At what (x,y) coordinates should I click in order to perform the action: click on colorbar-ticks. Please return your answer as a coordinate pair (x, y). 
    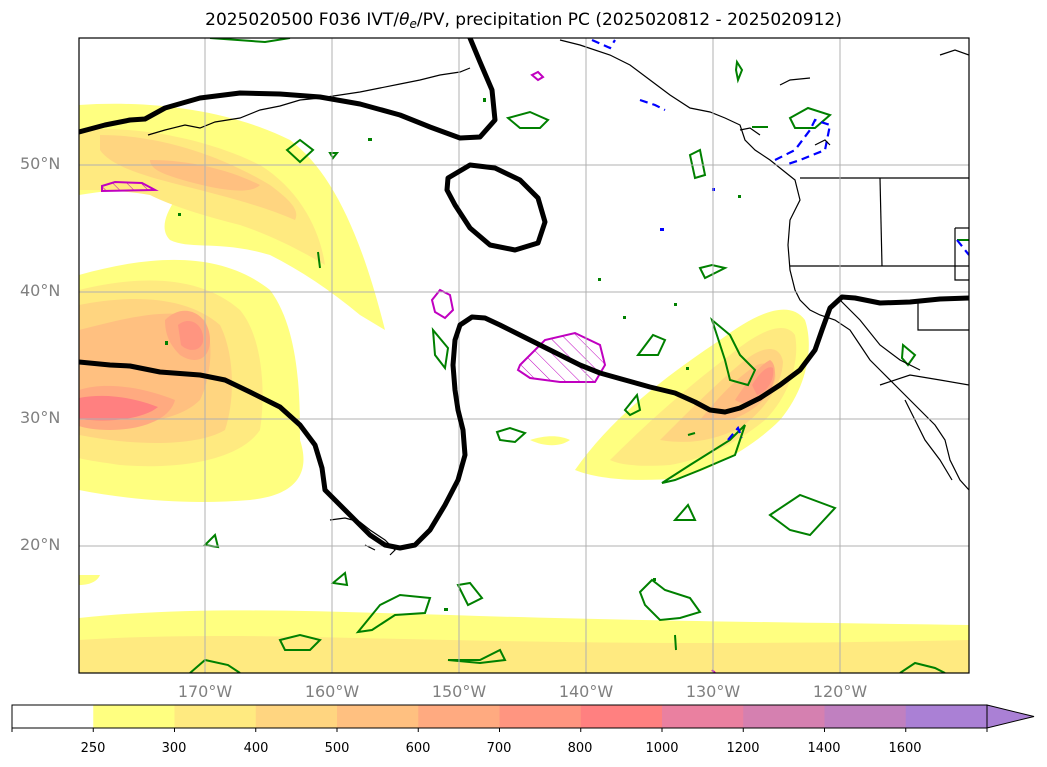
    Looking at the image, I should click on (499, 730).